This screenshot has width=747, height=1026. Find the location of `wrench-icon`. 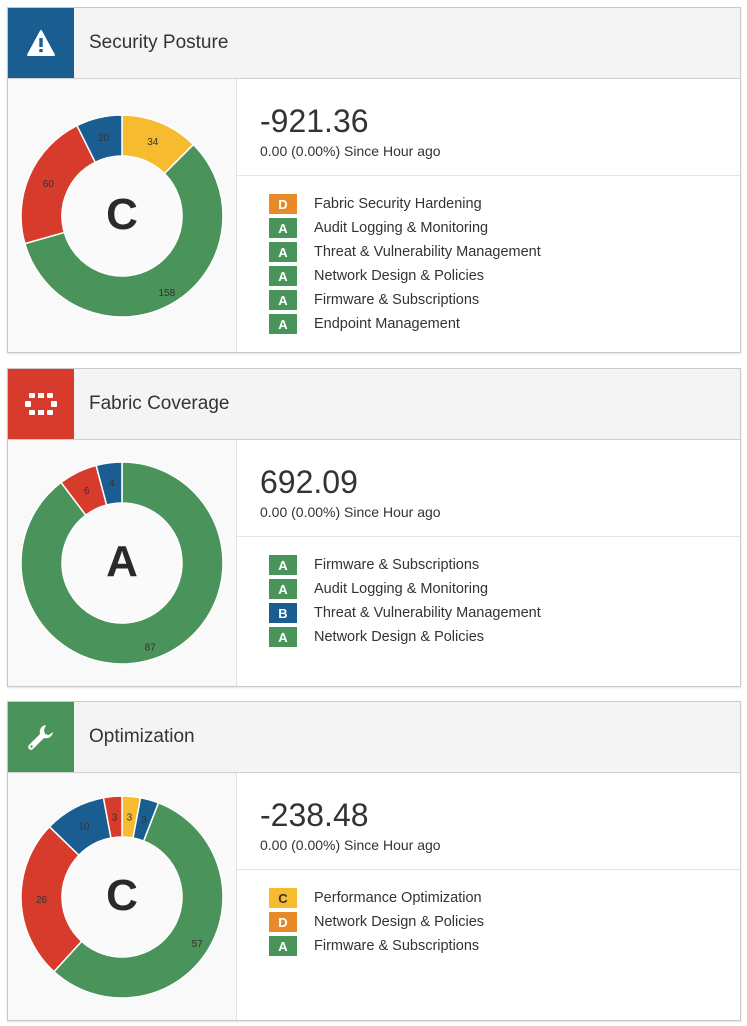

wrench-icon is located at coordinates (40, 737).